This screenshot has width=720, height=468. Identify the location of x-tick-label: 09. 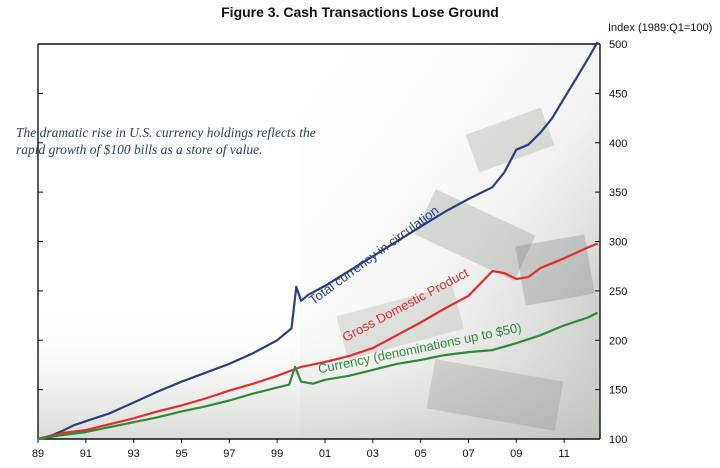
(516, 454).